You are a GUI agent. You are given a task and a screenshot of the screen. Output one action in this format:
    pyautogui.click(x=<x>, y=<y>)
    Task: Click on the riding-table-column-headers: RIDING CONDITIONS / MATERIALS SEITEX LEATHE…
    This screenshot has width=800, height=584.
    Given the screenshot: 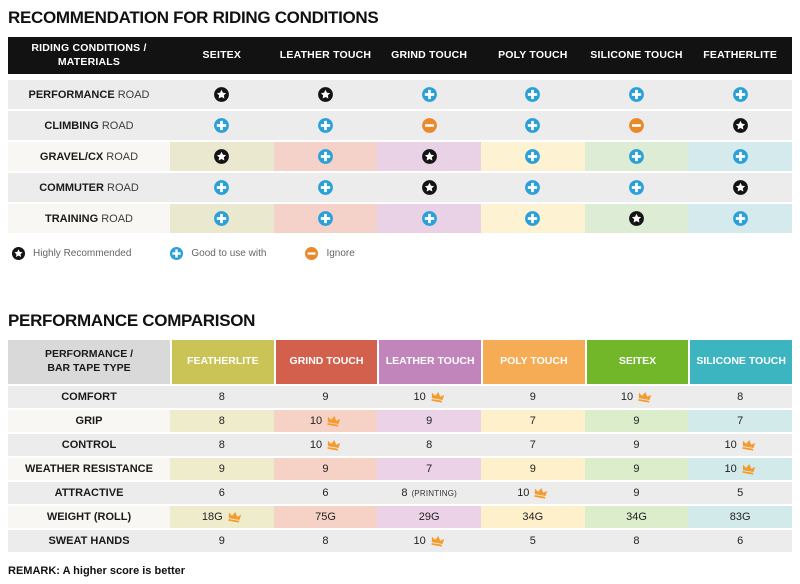 What is the action you would take?
    pyautogui.click(x=400, y=55)
    